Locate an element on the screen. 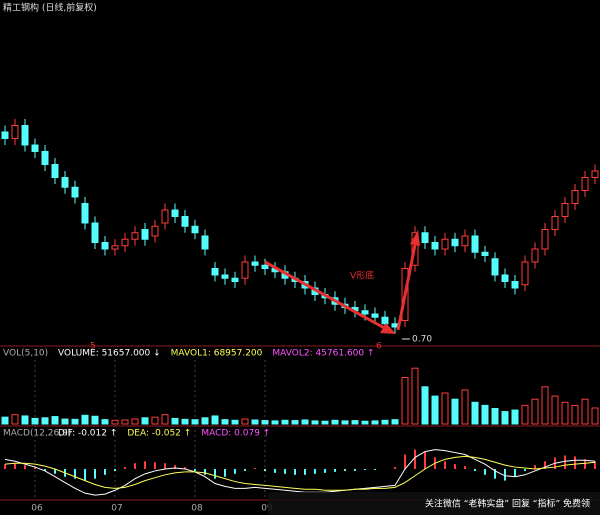 The height and width of the screenshot is (515, 600). legend-entry: DEA: -0.052 ↑ is located at coordinates (159, 434).